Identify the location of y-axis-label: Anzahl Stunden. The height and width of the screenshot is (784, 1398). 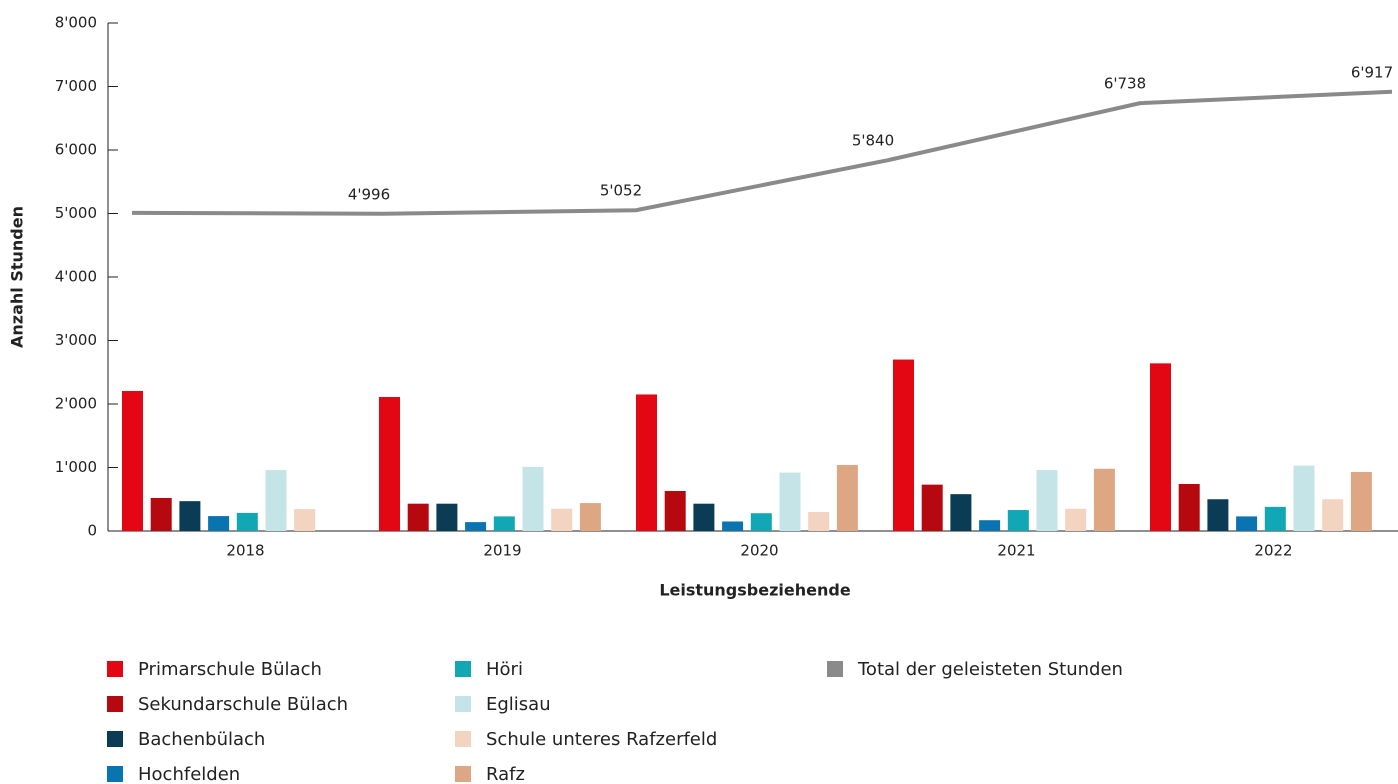
(17, 277).